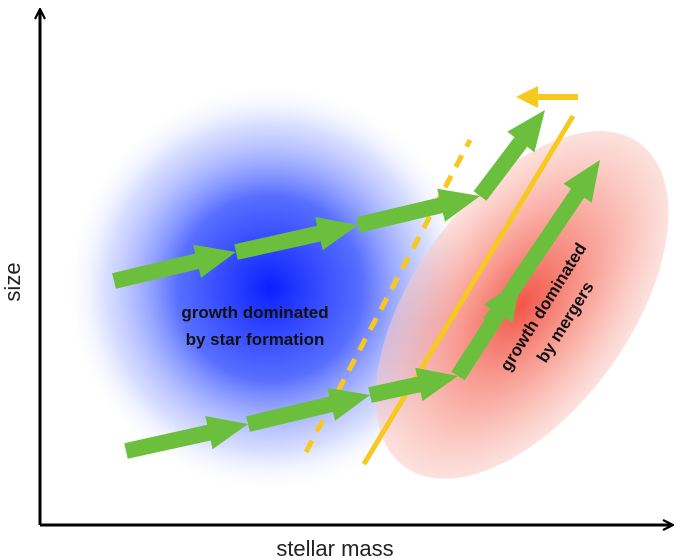  What do you see at coordinates (527, 97) in the screenshot?
I see `boundary-arrow-head-icon` at bounding box center [527, 97].